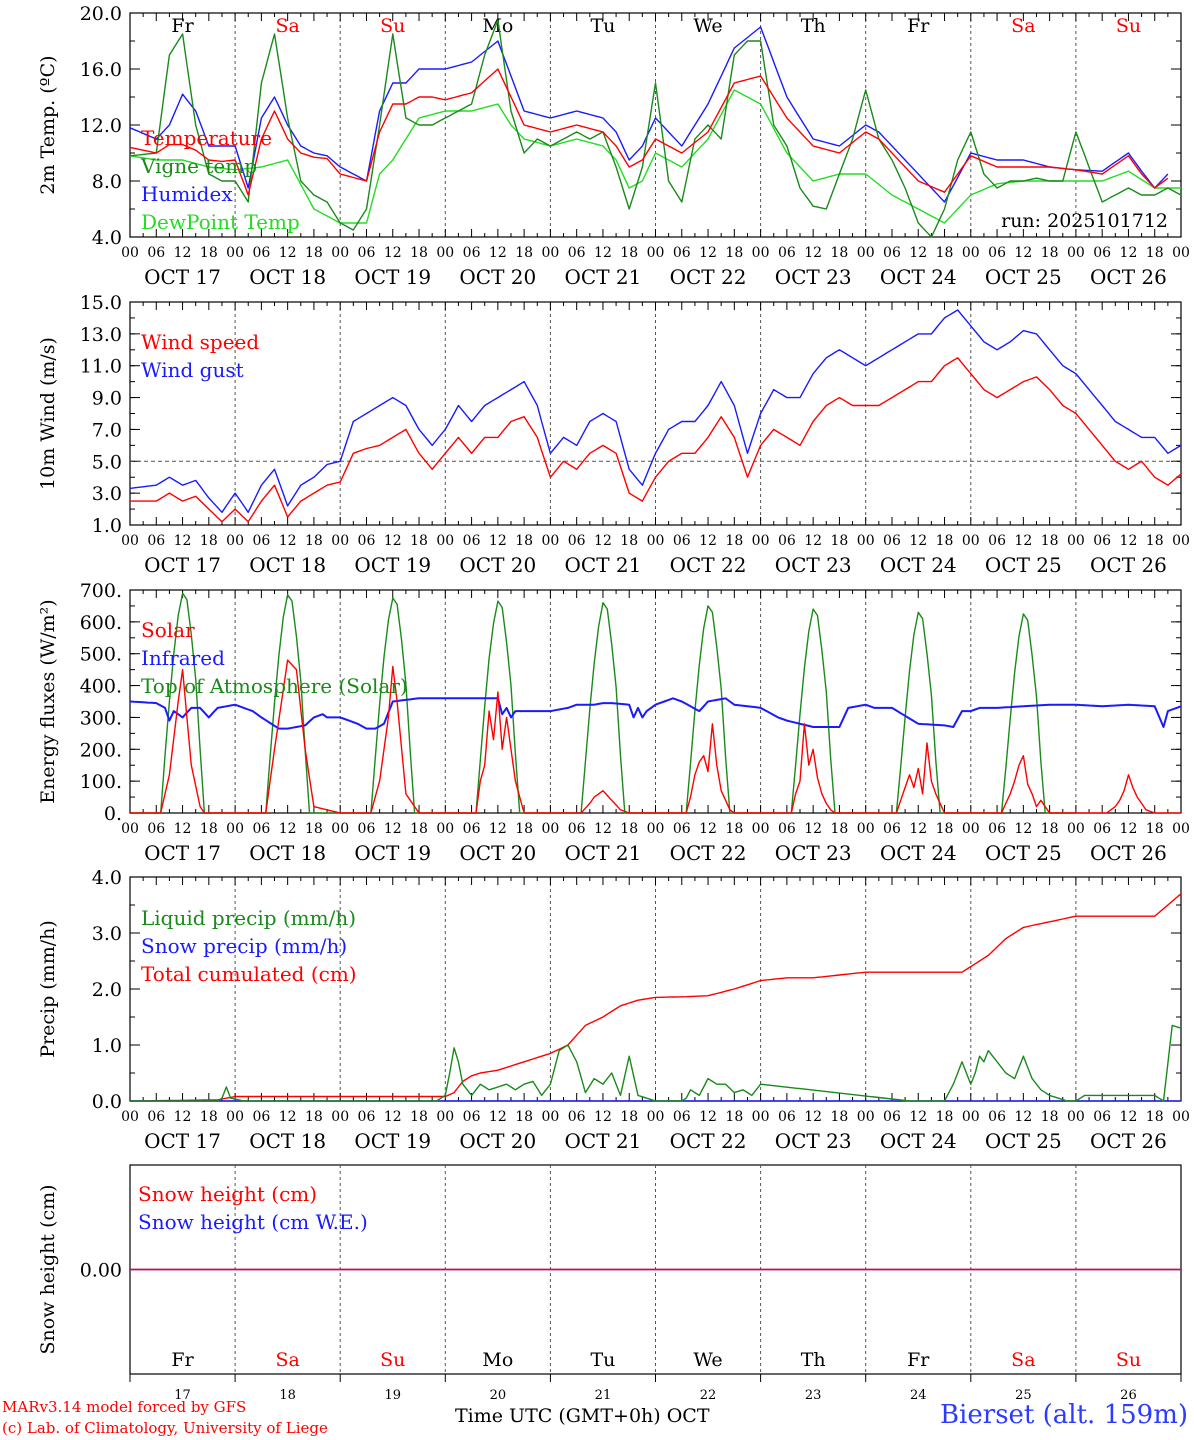 Image resolution: width=1194 pixels, height=1440 pixels. Describe the element at coordinates (1063, 1415) in the screenshot. I see `station-name: Bierset (alt. 159m)` at that location.